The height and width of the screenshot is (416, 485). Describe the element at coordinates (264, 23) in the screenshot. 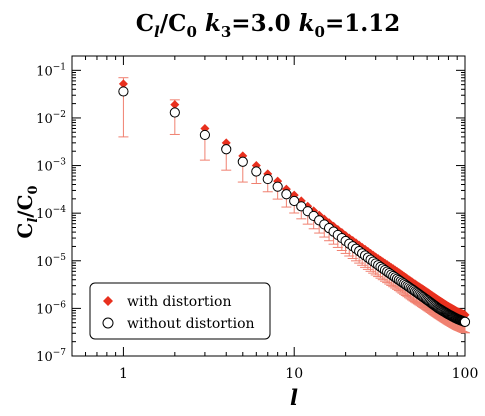

I see `title-eq-3: =3.0` at that location.